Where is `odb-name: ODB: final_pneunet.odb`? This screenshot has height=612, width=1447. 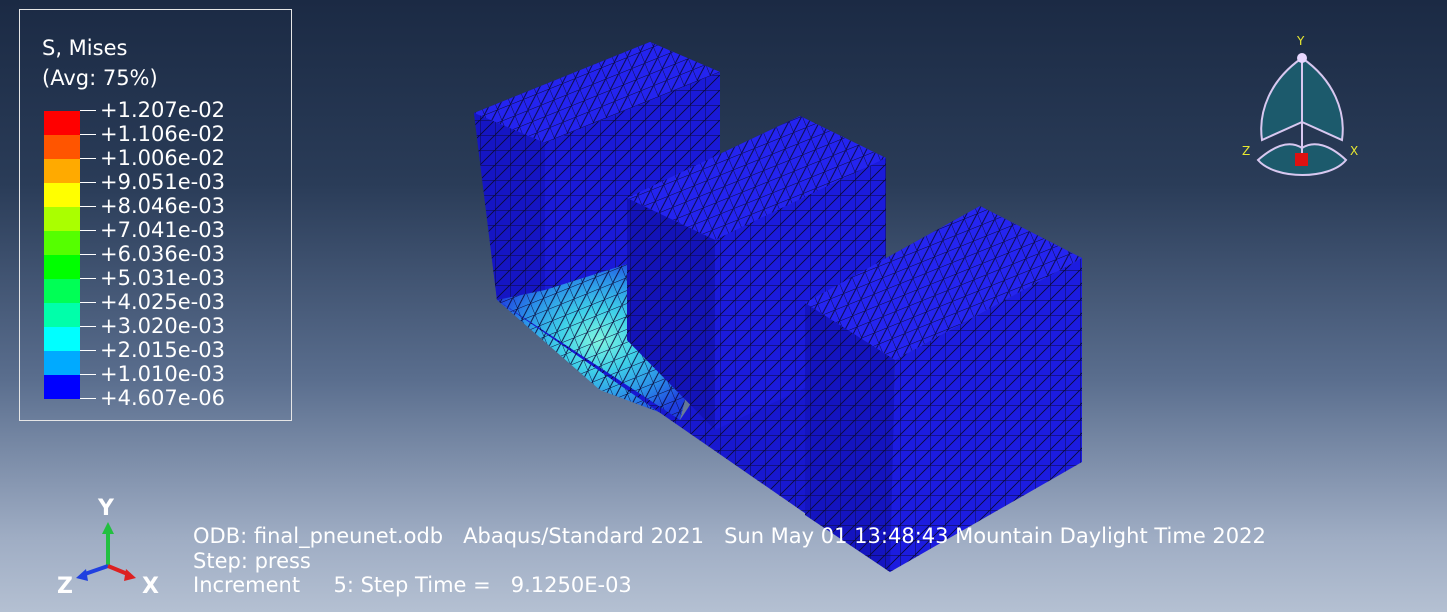 odb-name: ODB: final_pneunet.odb is located at coordinates (318, 536).